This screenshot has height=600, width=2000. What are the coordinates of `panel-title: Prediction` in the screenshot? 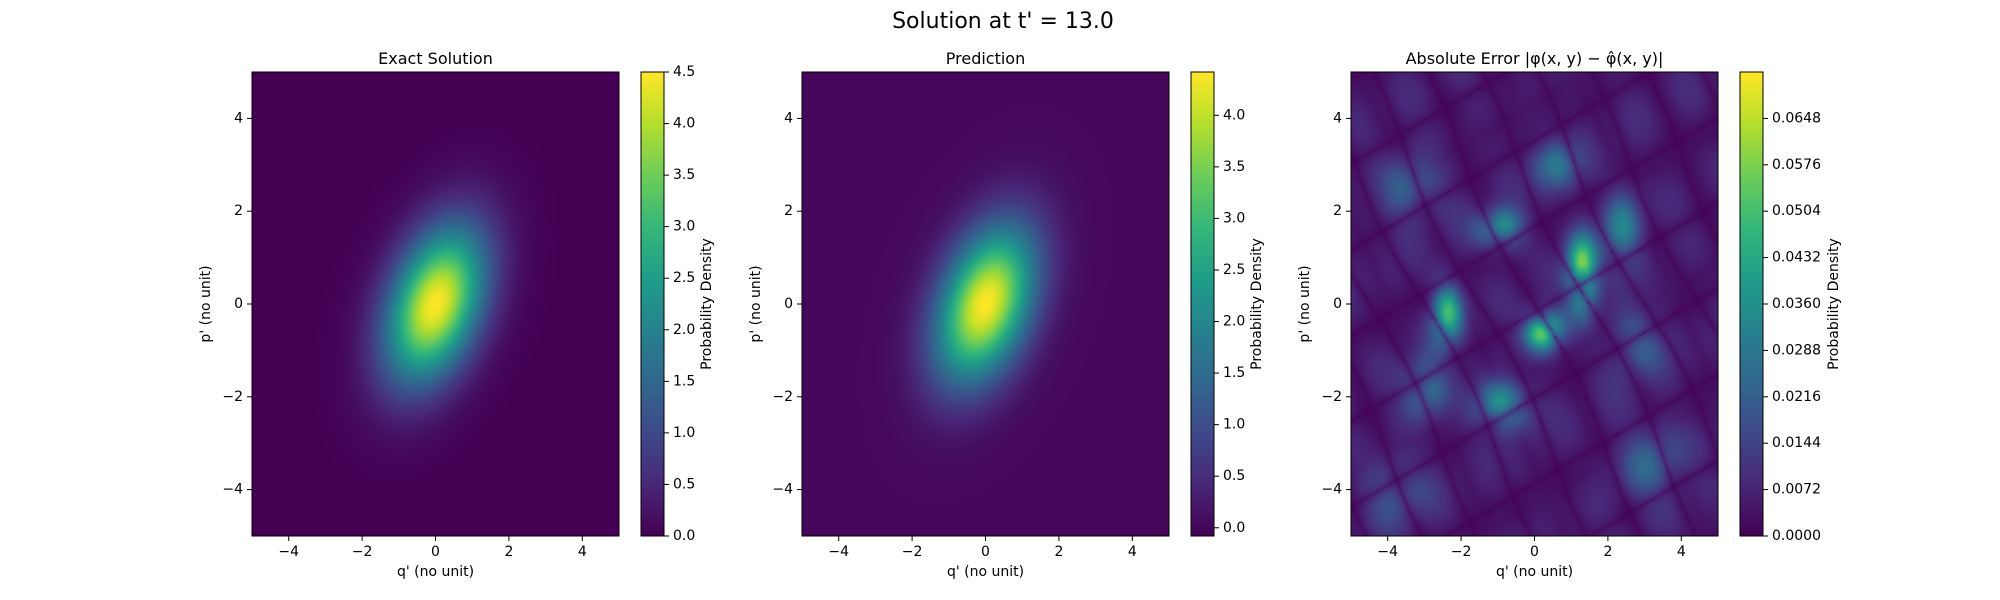 It's located at (985, 58).